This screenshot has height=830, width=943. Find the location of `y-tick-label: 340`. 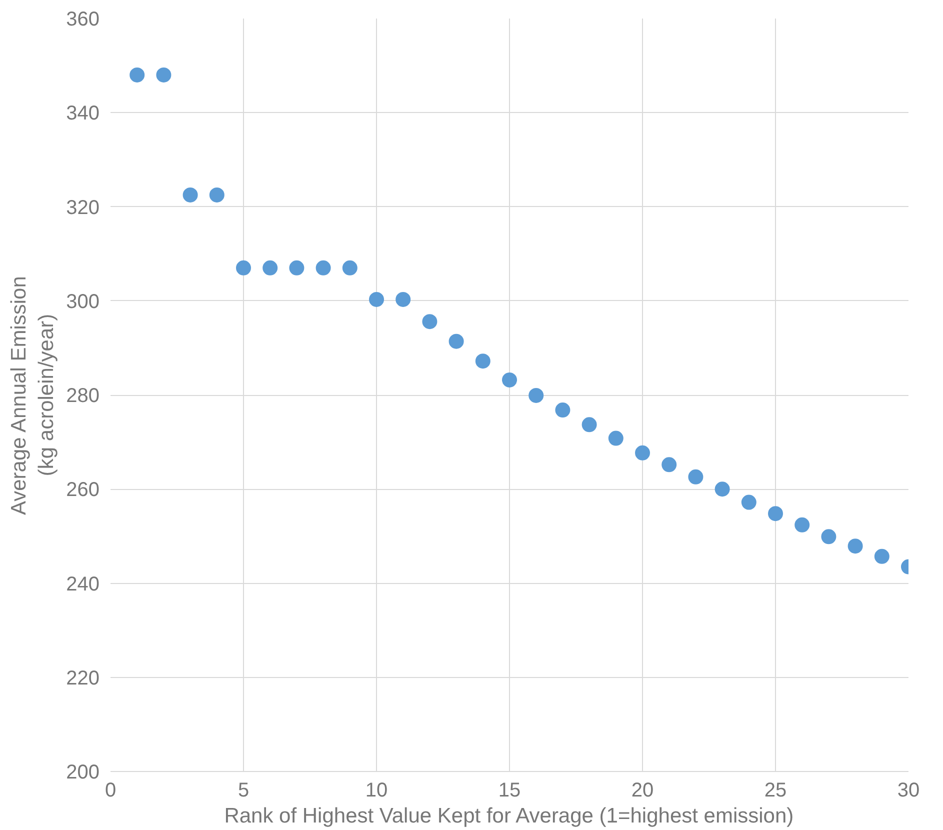

y-tick-label: 340 is located at coordinates (83, 113).